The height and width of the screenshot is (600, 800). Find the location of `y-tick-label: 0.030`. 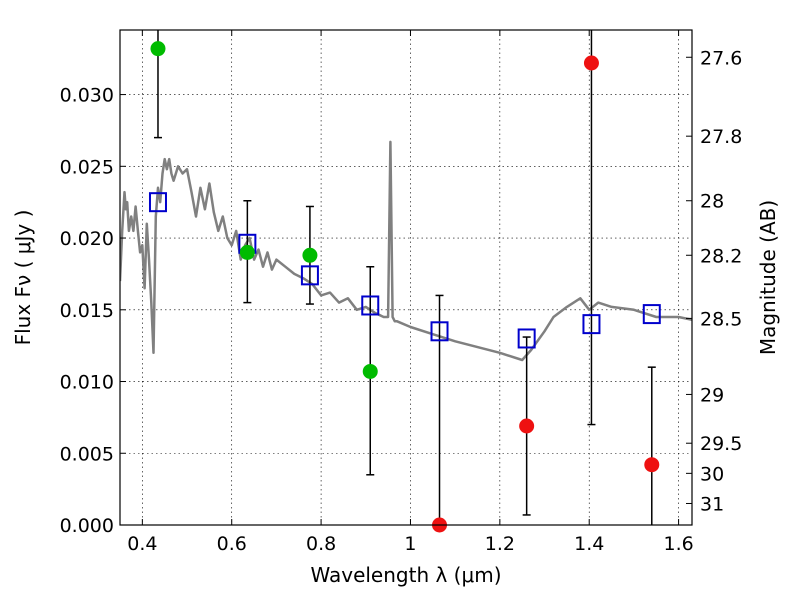

y-tick-label: 0.030 is located at coordinates (87, 96).